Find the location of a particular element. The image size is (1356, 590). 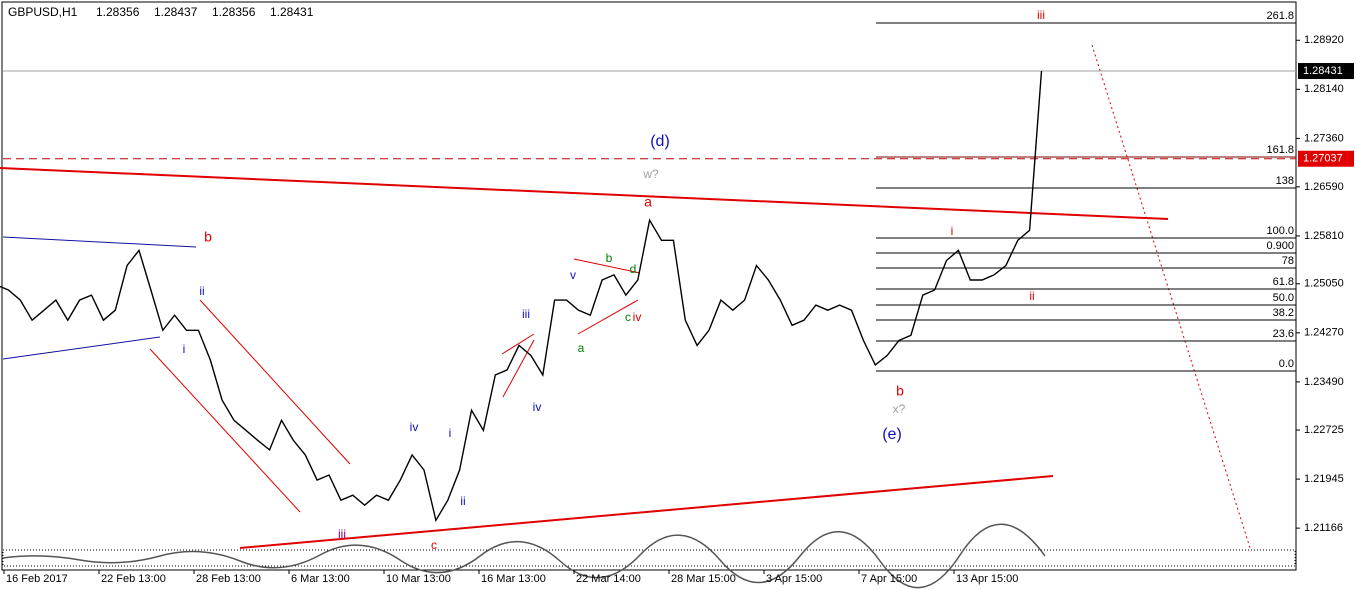

wave-label: w? is located at coordinates (650, 174).